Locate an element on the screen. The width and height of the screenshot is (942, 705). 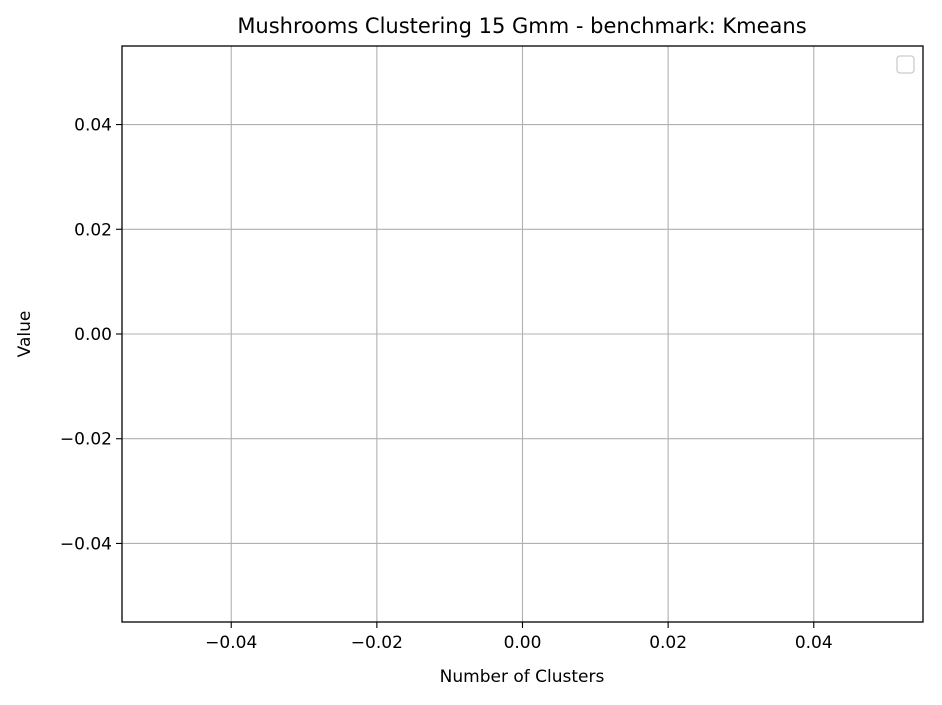
x-tick-label: 0.04 is located at coordinates (814, 643).